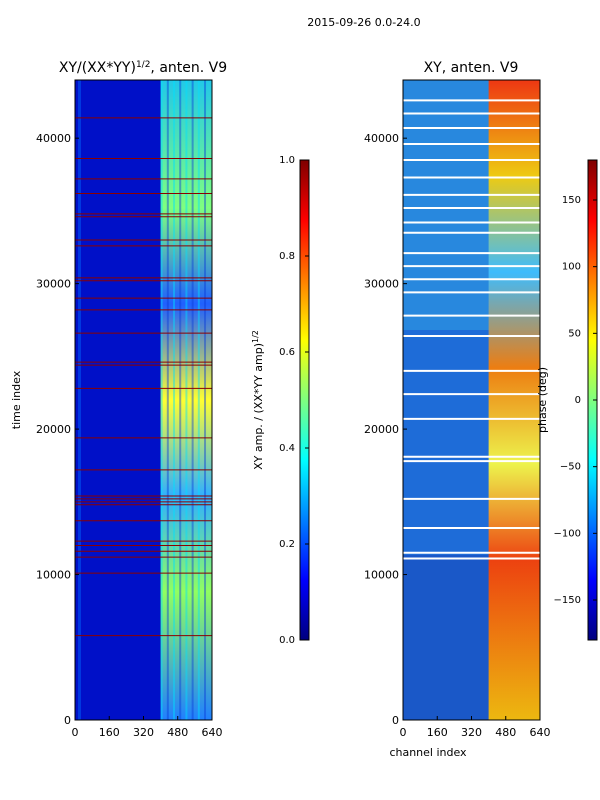 Image resolution: width=600 pixels, height=800 pixels. Describe the element at coordinates (471, 68) in the screenshot. I see `right-panel-title: XY, anten. V9` at that location.